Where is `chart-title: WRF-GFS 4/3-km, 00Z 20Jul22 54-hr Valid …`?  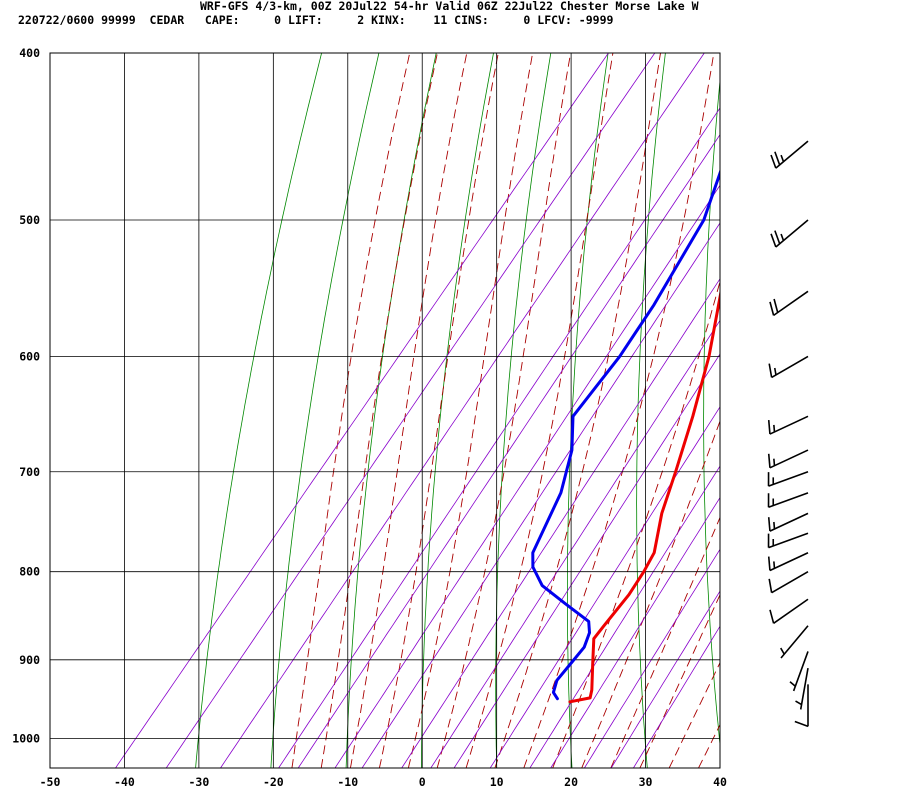
chart-title: WRF-GFS 4/3-km, 00Z 20Jul22 54-hr Valid … is located at coordinates (449, 6).